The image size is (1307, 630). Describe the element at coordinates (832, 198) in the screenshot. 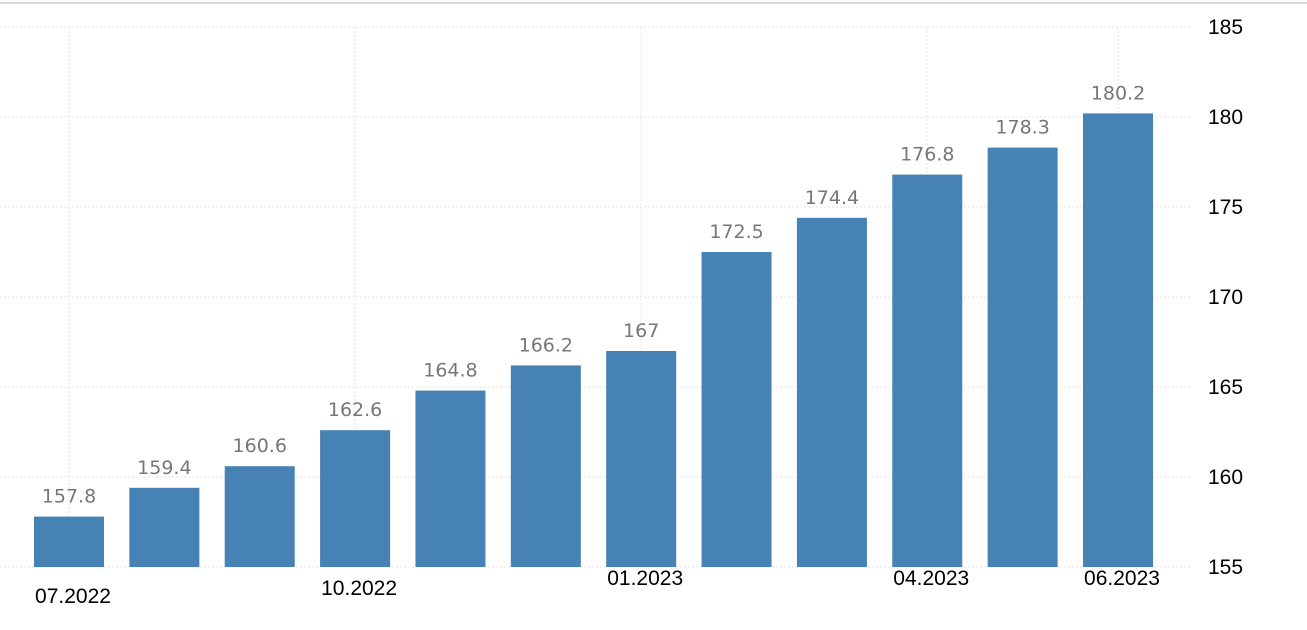

I see `data-label: 174.4` at that location.